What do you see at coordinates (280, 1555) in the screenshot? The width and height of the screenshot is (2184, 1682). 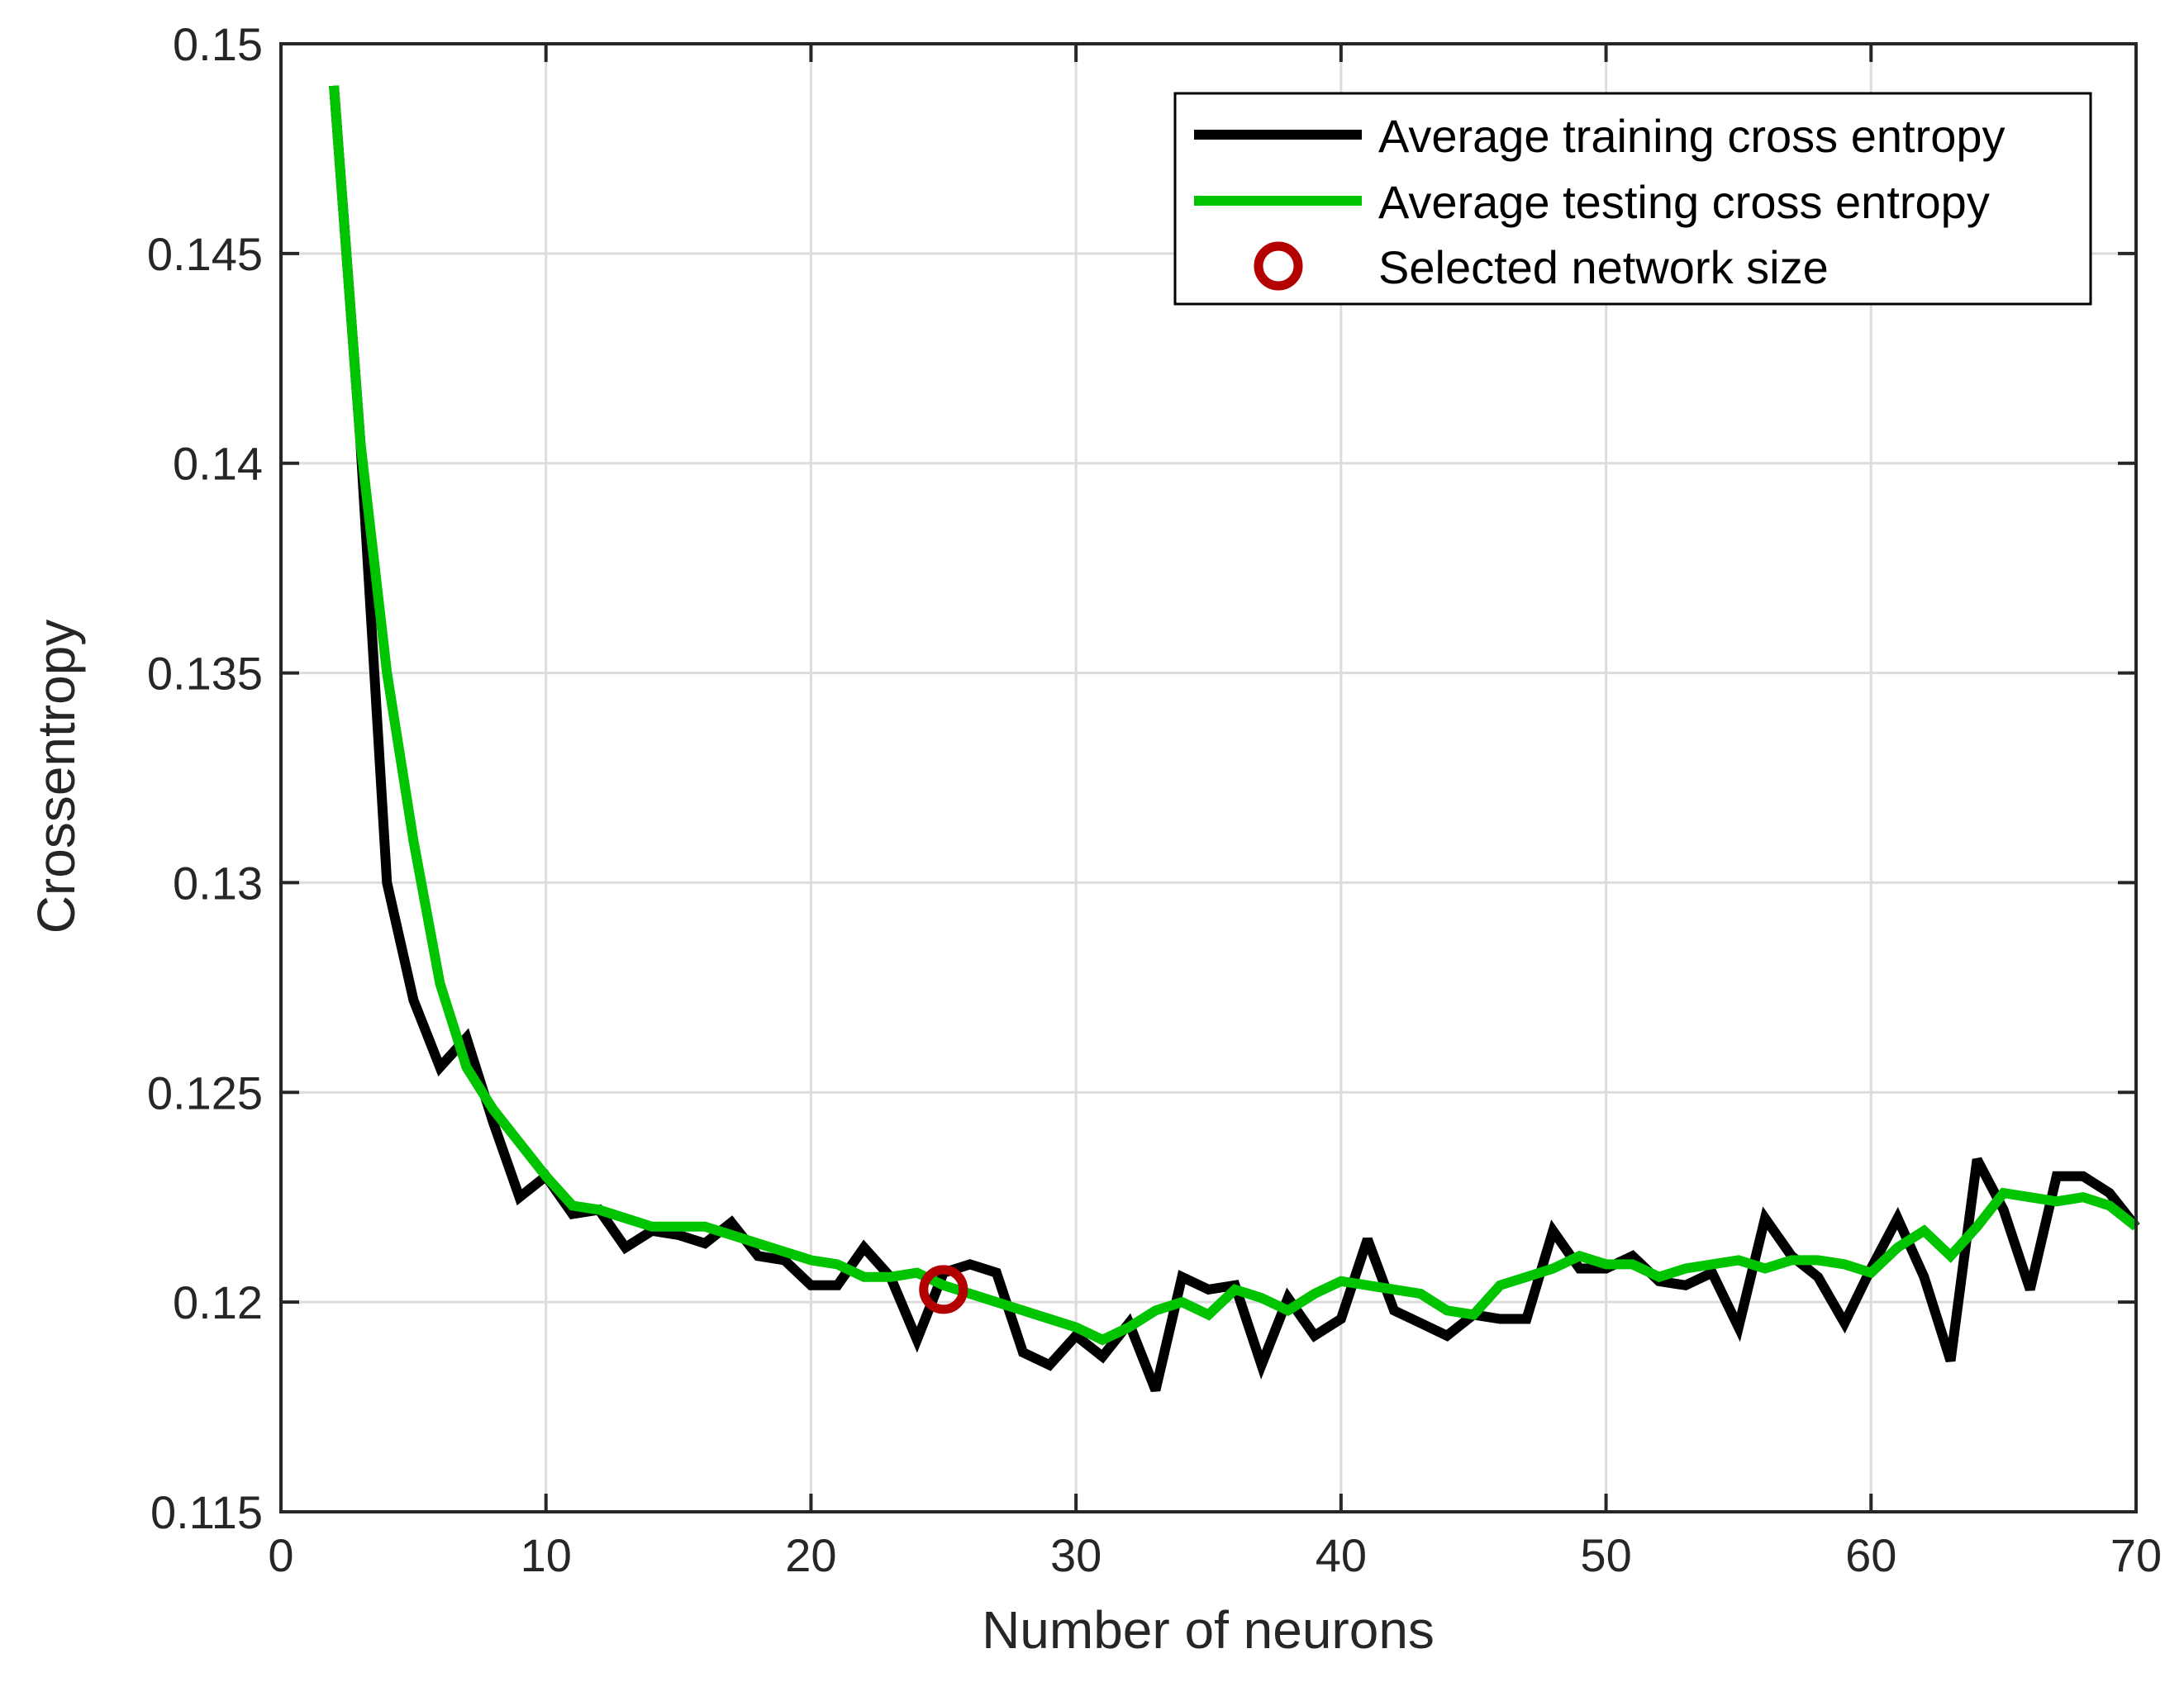 I see `x-tick-label: 0` at bounding box center [280, 1555].